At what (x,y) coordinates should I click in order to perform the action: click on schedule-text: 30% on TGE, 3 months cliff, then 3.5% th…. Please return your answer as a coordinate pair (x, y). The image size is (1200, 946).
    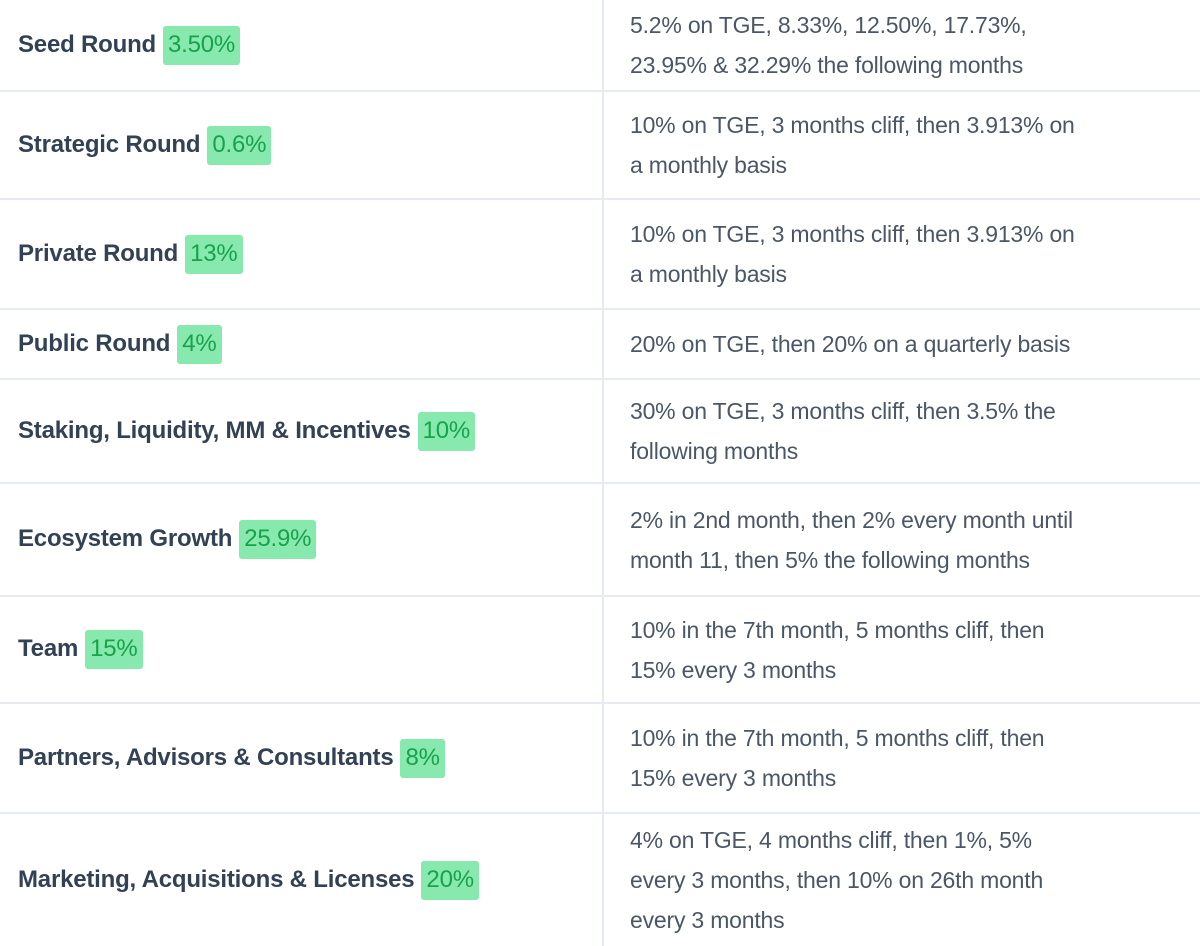
    Looking at the image, I should click on (843, 431).